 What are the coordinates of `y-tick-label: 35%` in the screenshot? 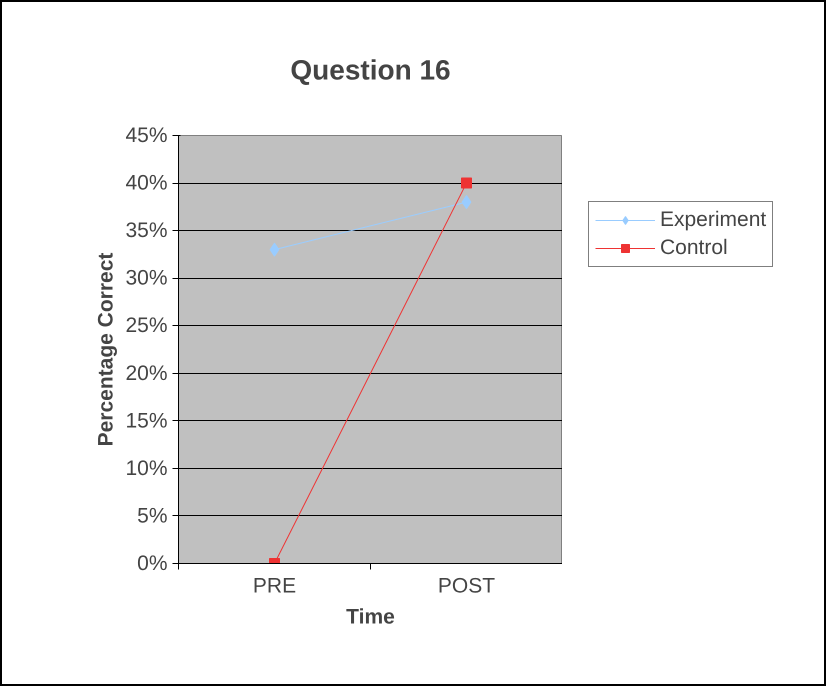 It's located at (146, 230).